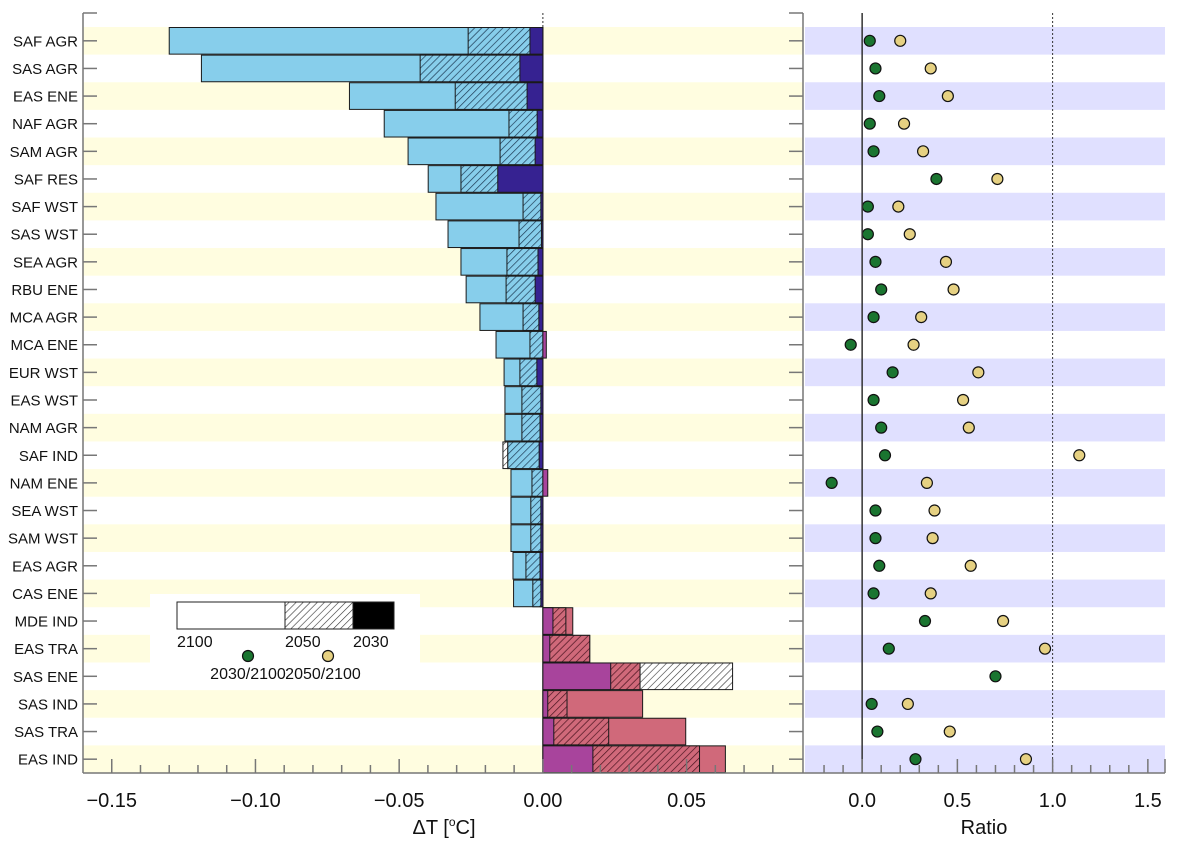  I want to click on legend-label-2030: 2030, so click(371, 642).